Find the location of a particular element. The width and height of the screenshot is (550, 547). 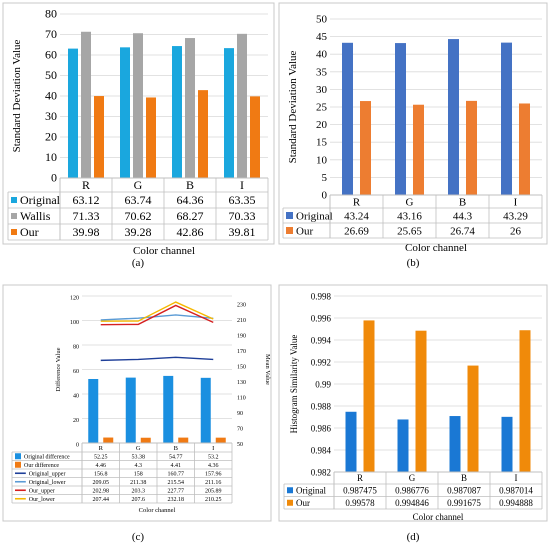

panel-c-table-cell: 207.44 is located at coordinates (101, 500).